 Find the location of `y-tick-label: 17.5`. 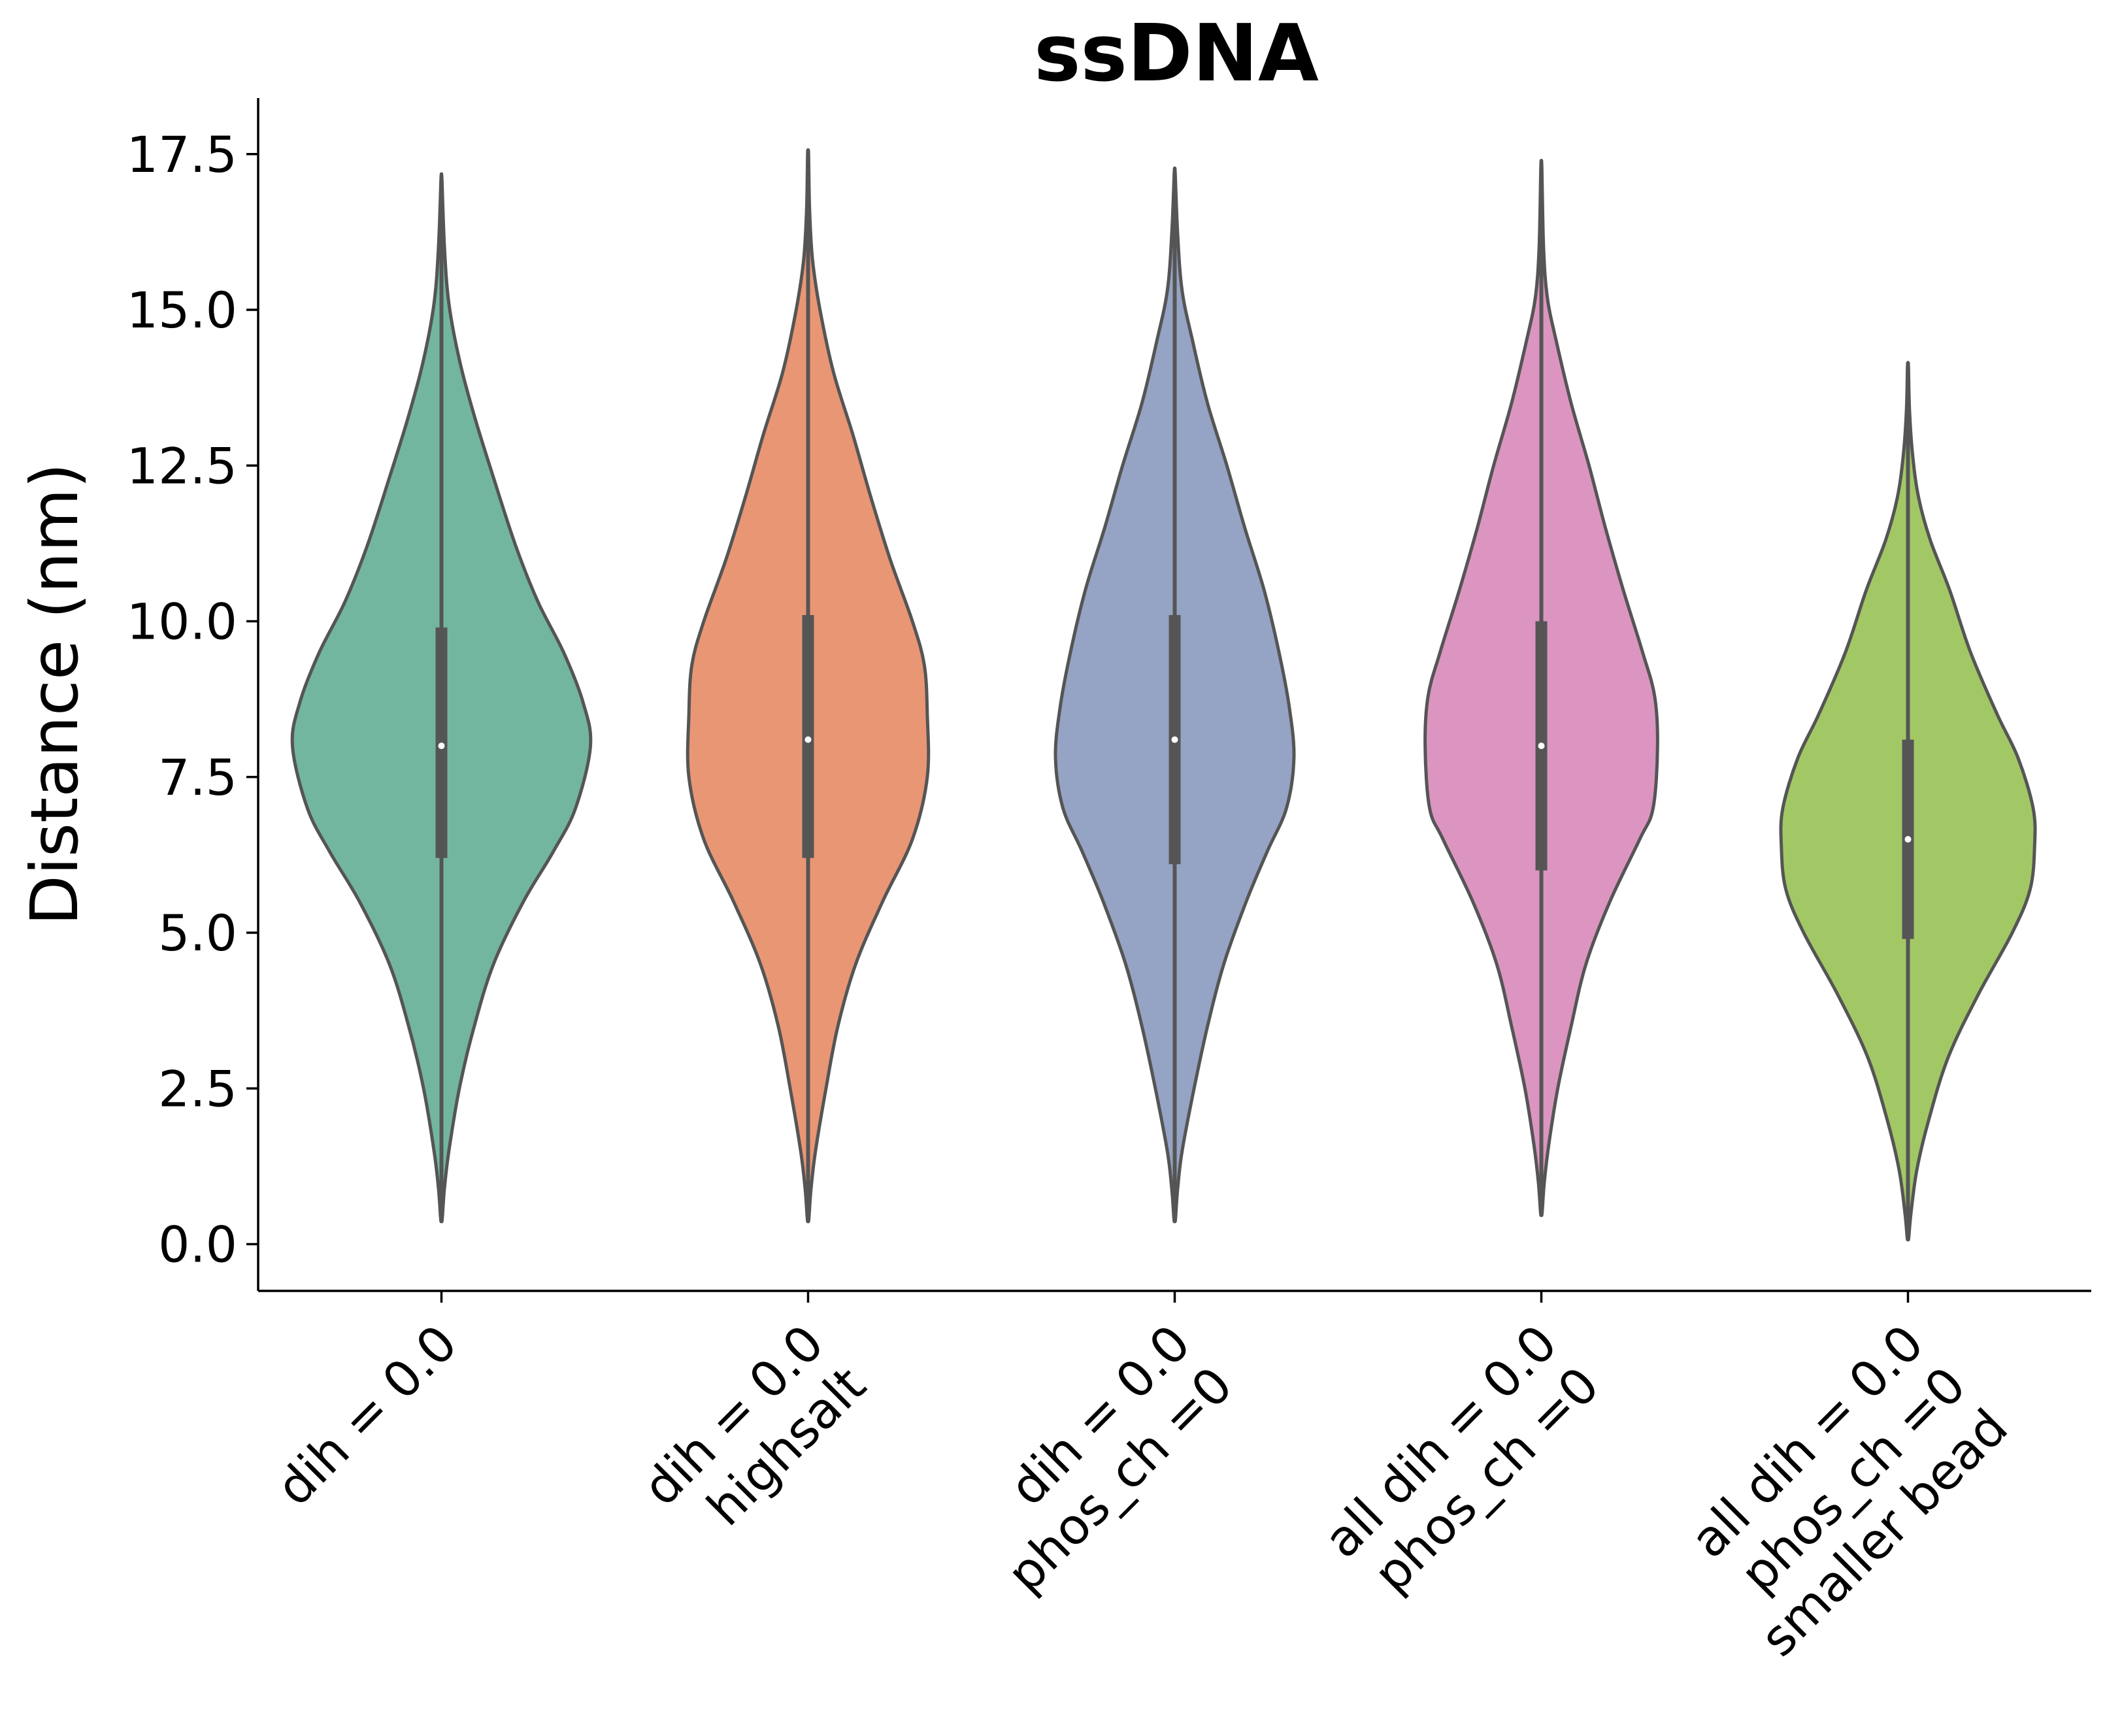

y-tick-label: 17.5 is located at coordinates (182, 155).